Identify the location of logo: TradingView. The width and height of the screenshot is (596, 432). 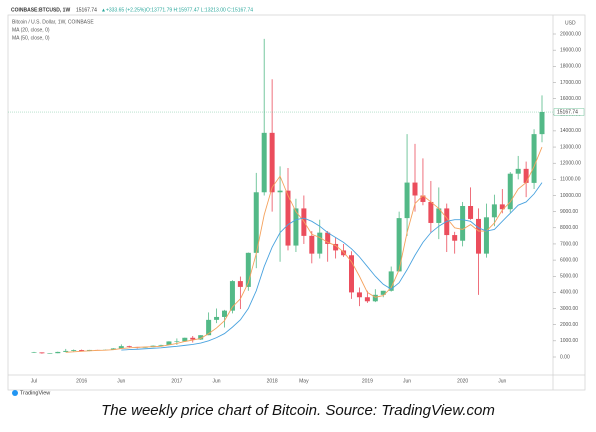
(31, 393).